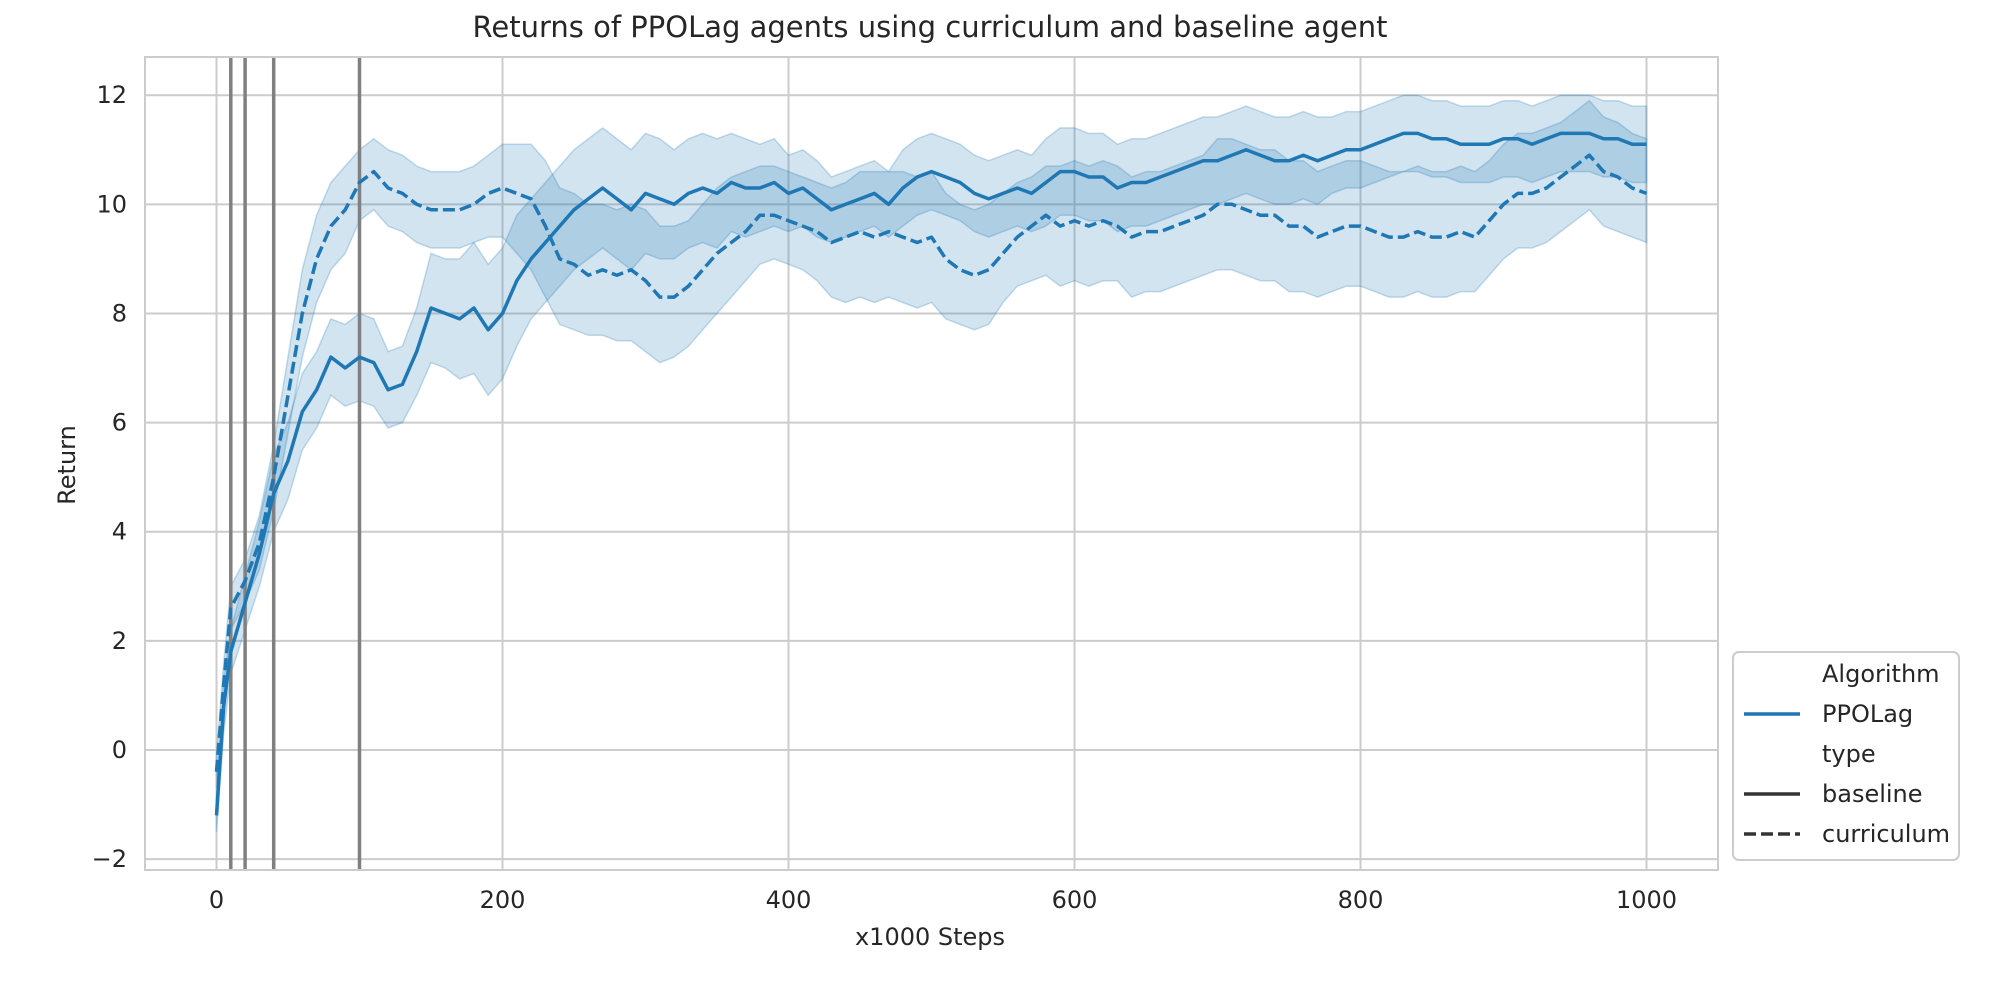 This screenshot has width=2000, height=1000. I want to click on legend-label-type: type, so click(1849, 754).